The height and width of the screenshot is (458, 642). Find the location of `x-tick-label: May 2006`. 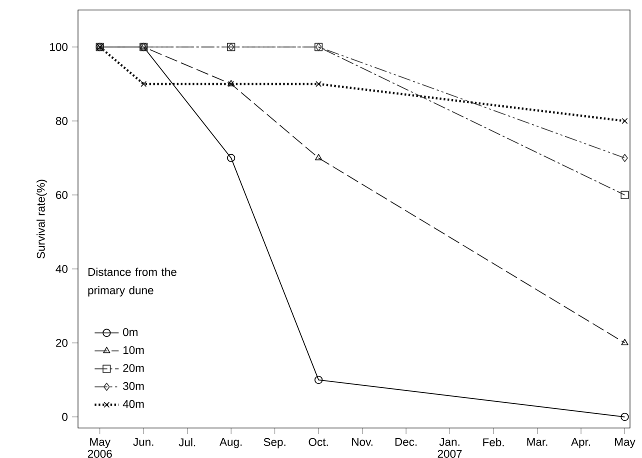

x-tick-label: May 2006 is located at coordinates (100, 448).